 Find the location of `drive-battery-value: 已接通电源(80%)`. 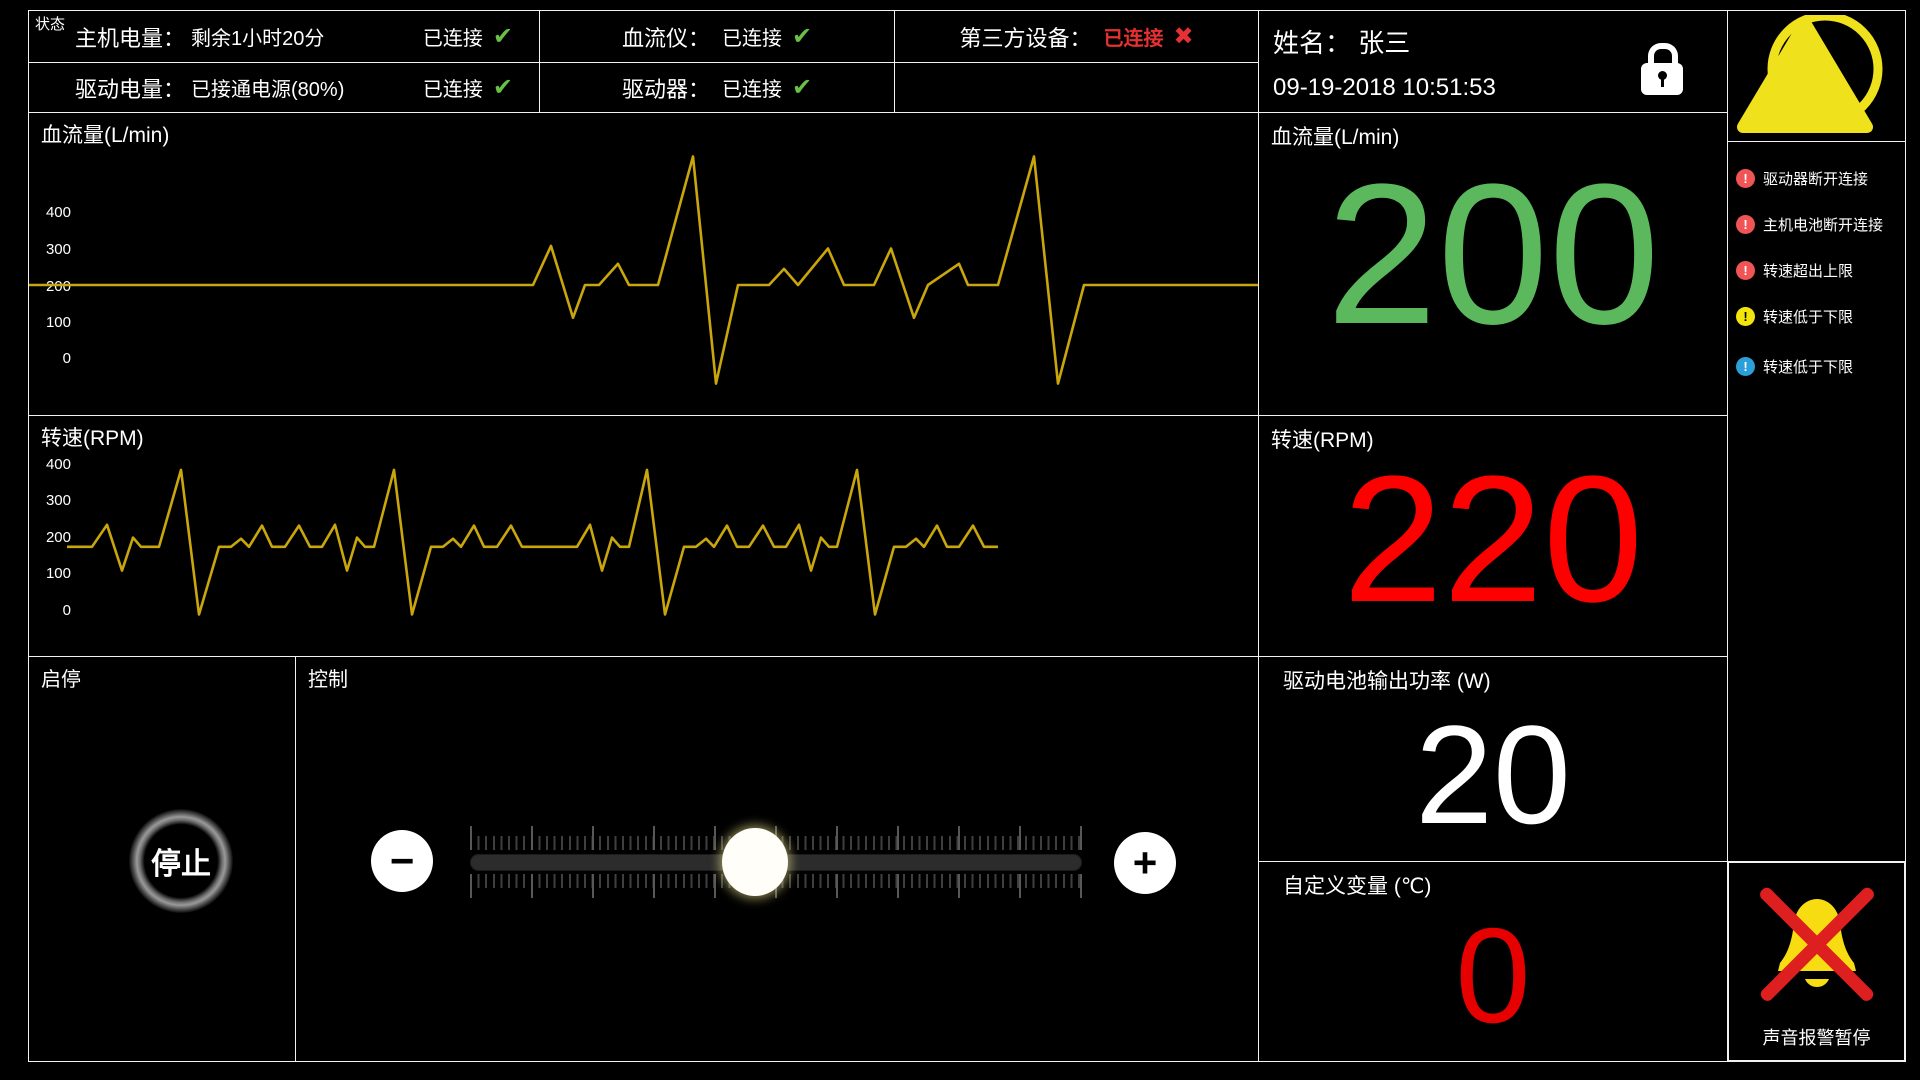

drive-battery-value: 已接通电源(80%) is located at coordinates (268, 90).